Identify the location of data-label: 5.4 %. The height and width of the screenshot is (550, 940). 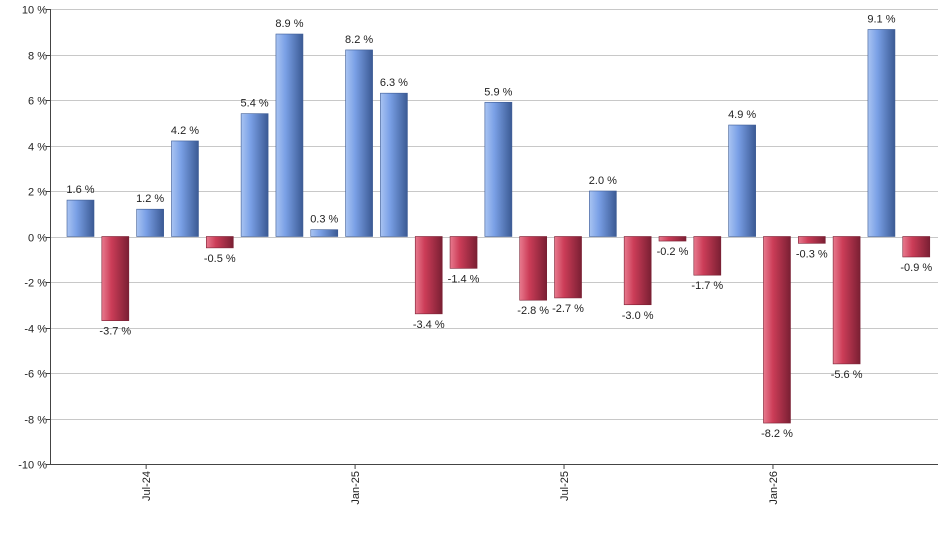
(255, 104).